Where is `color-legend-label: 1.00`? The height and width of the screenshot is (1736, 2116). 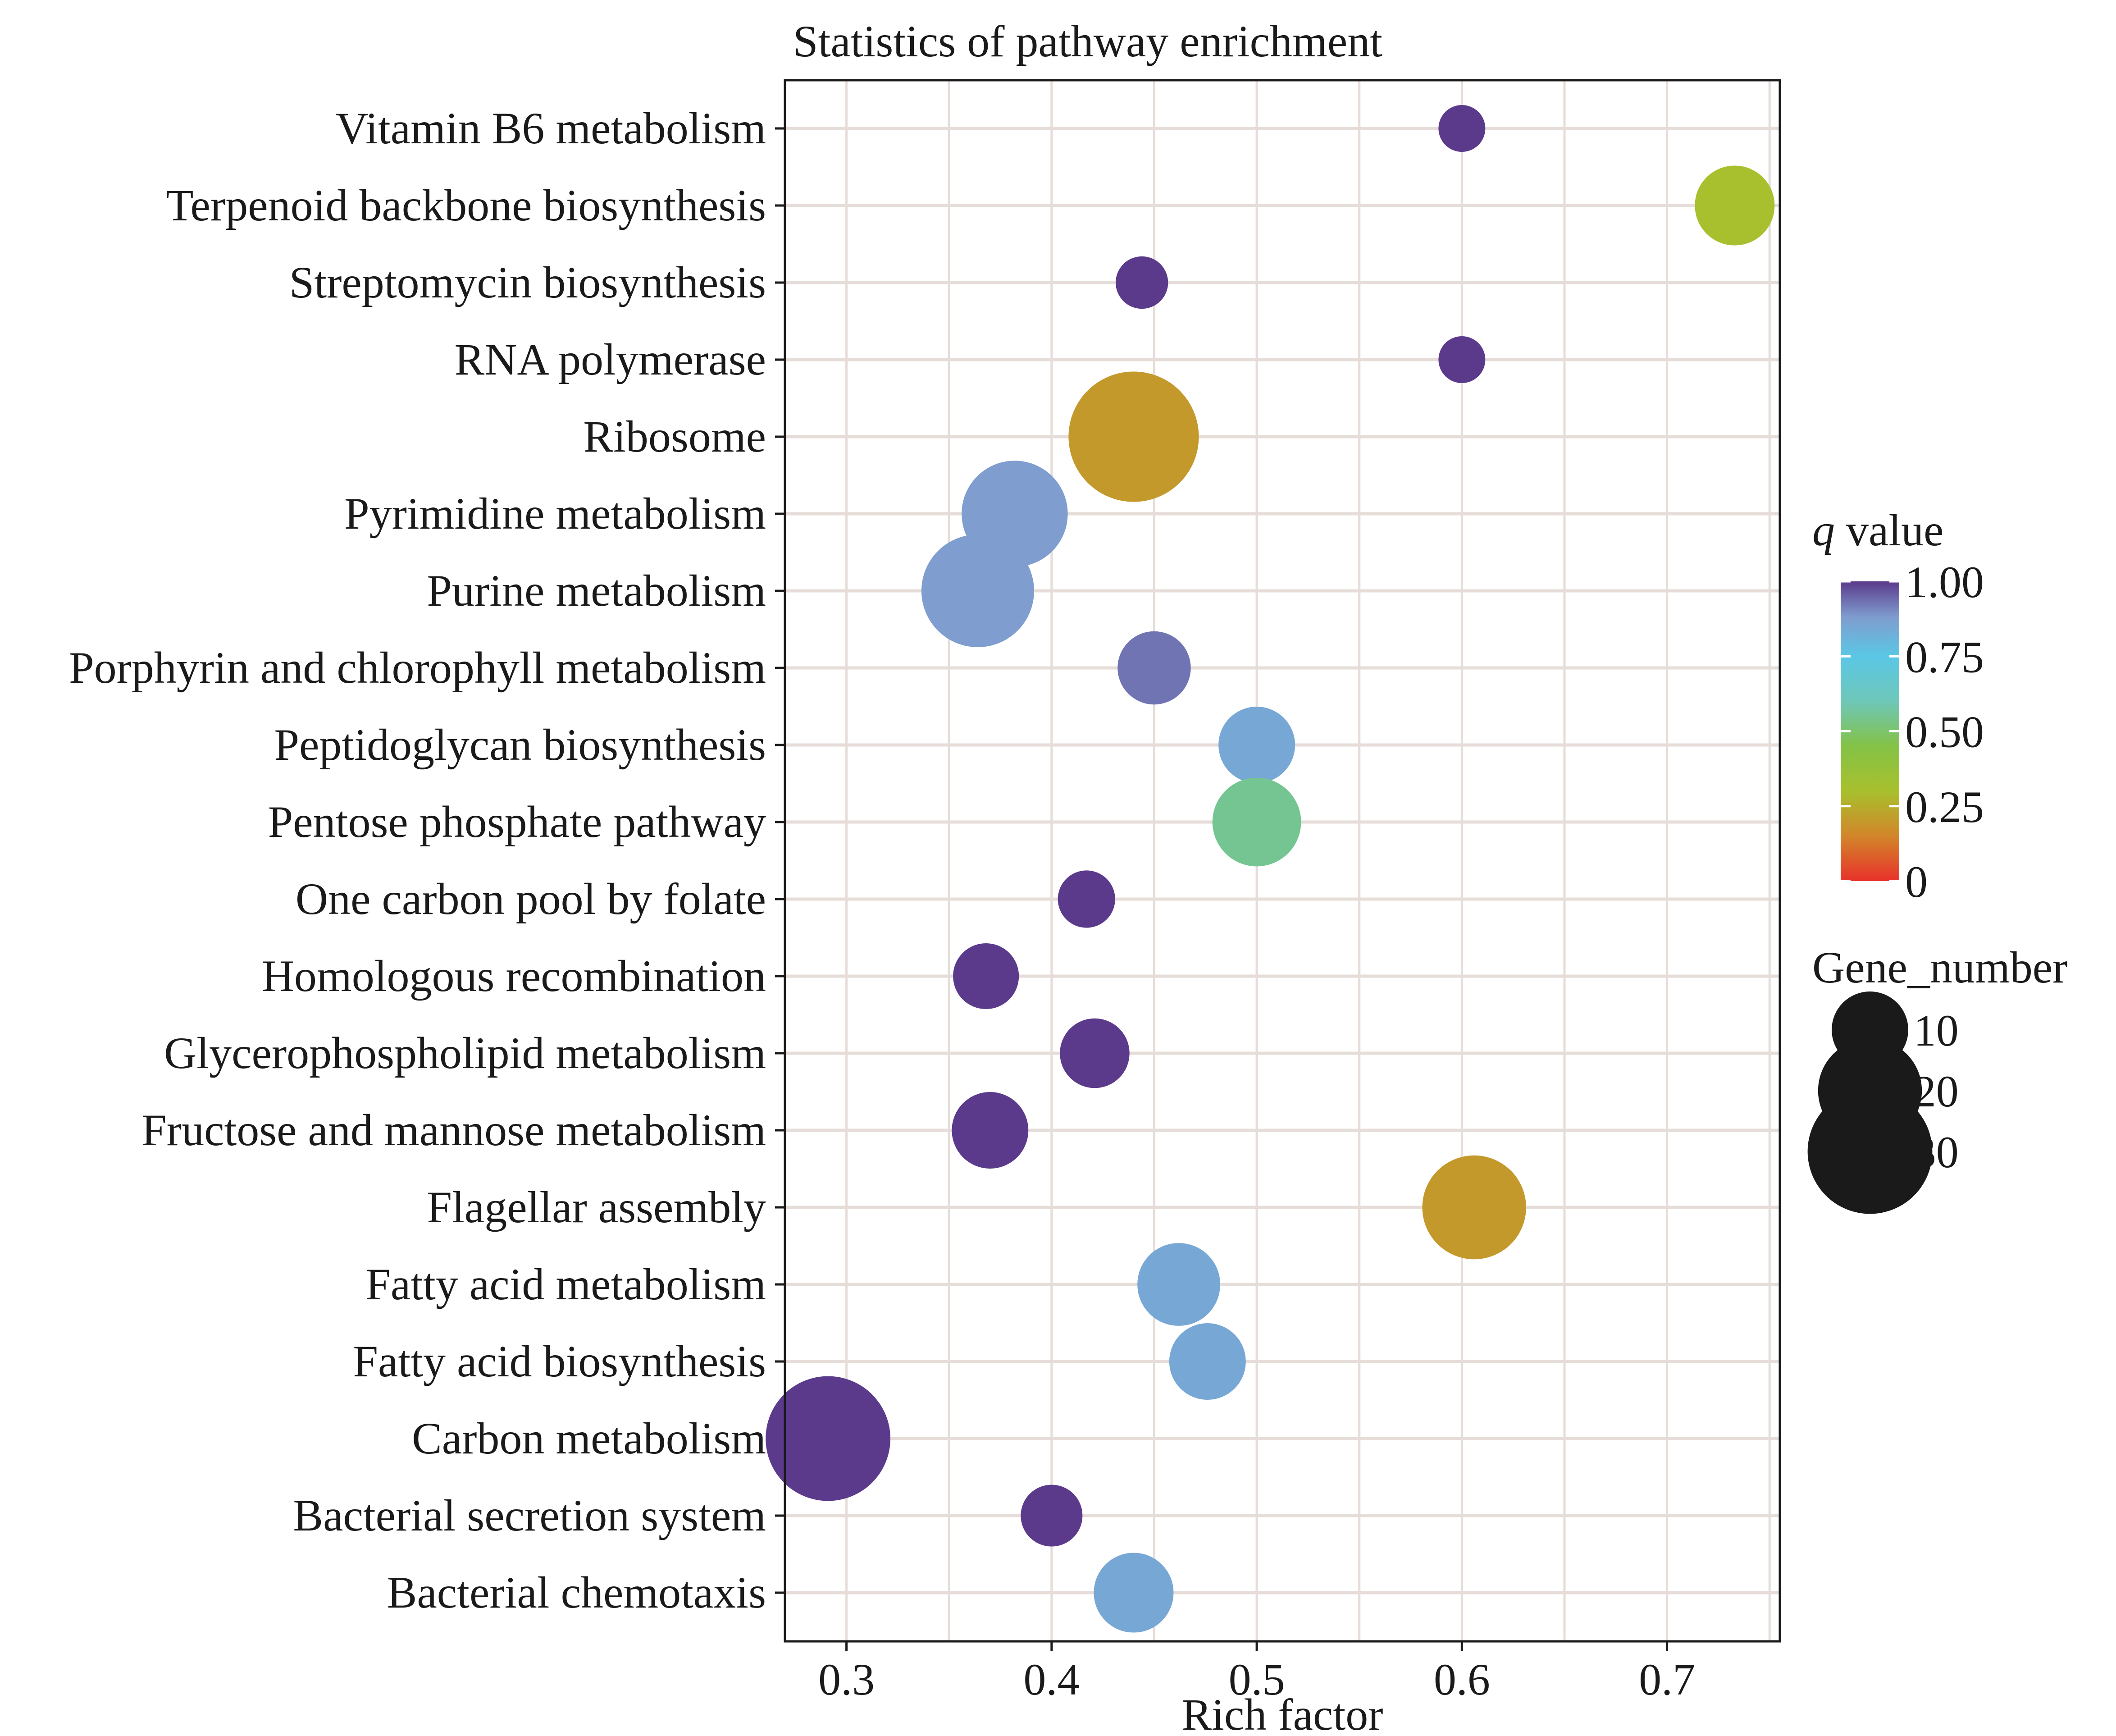
color-legend-label: 1.00 is located at coordinates (1944, 582).